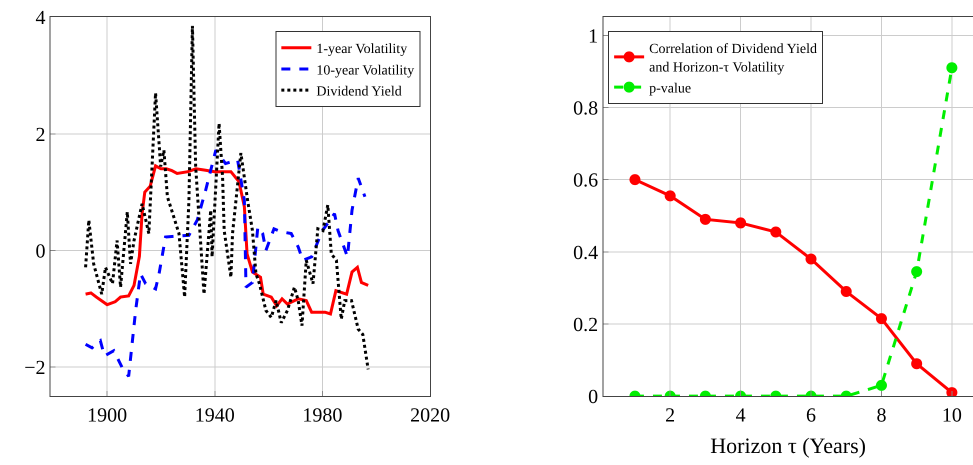 This screenshot has height=465, width=973. What do you see at coordinates (881, 415) in the screenshot?
I see `x-tick-label: 8` at bounding box center [881, 415].